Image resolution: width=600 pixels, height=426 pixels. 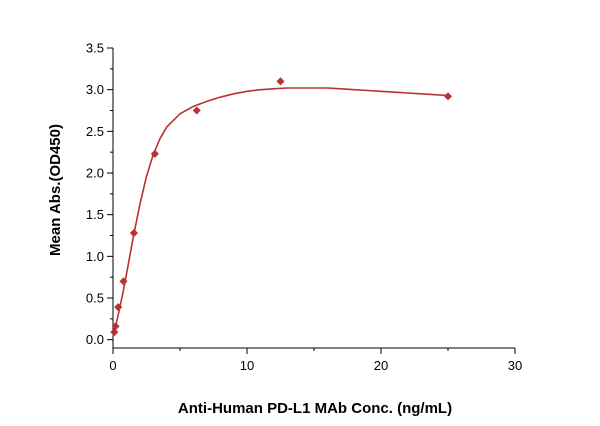 I want to click on x-tick-label: 10, so click(x=247, y=365).